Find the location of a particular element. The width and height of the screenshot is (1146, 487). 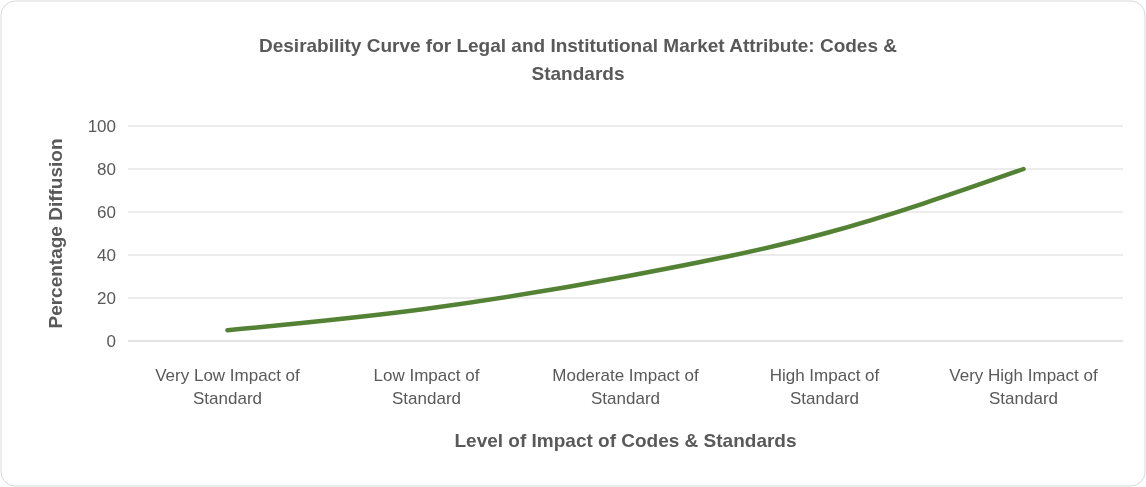

x-tick-label: Low Impact of Standard is located at coordinates (426, 387).